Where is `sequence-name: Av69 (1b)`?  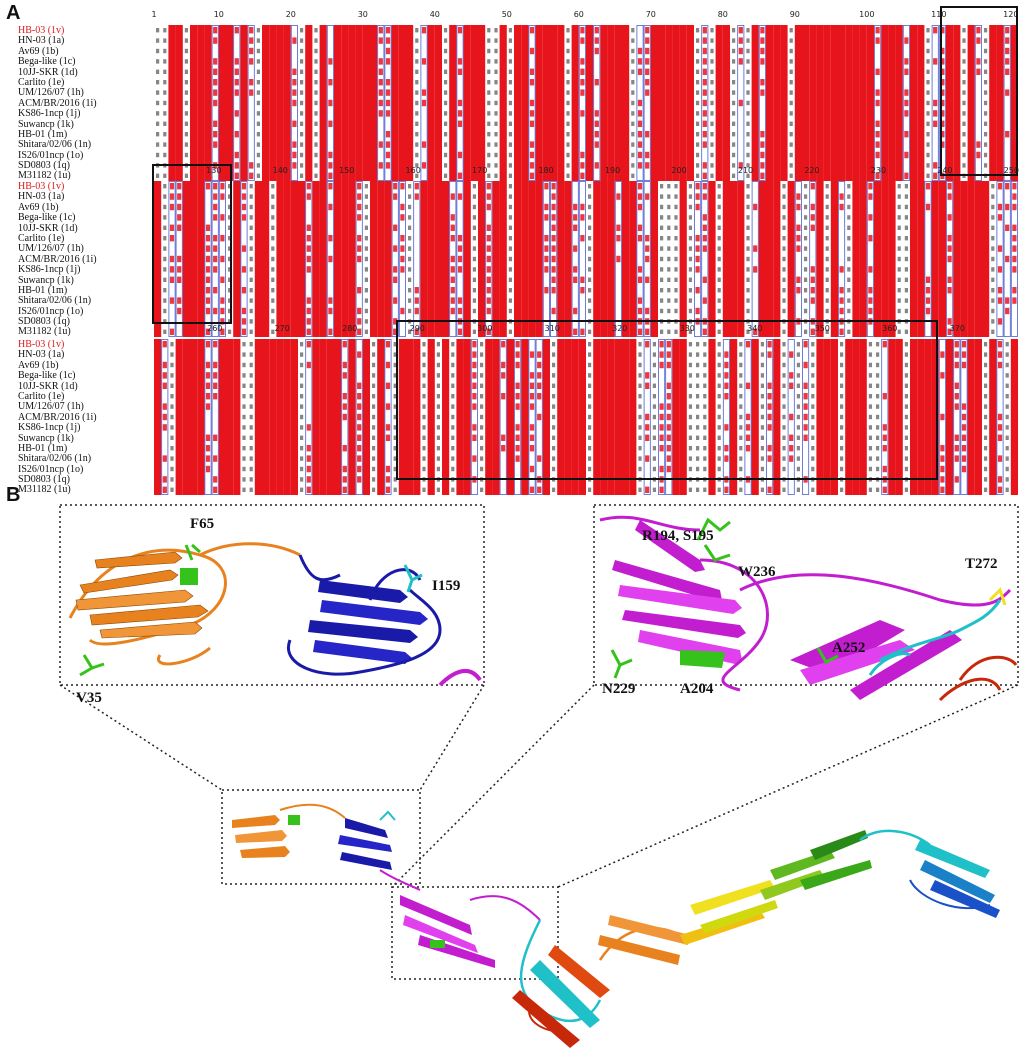
sequence-name: Av69 (1b) is located at coordinates (38, 207).